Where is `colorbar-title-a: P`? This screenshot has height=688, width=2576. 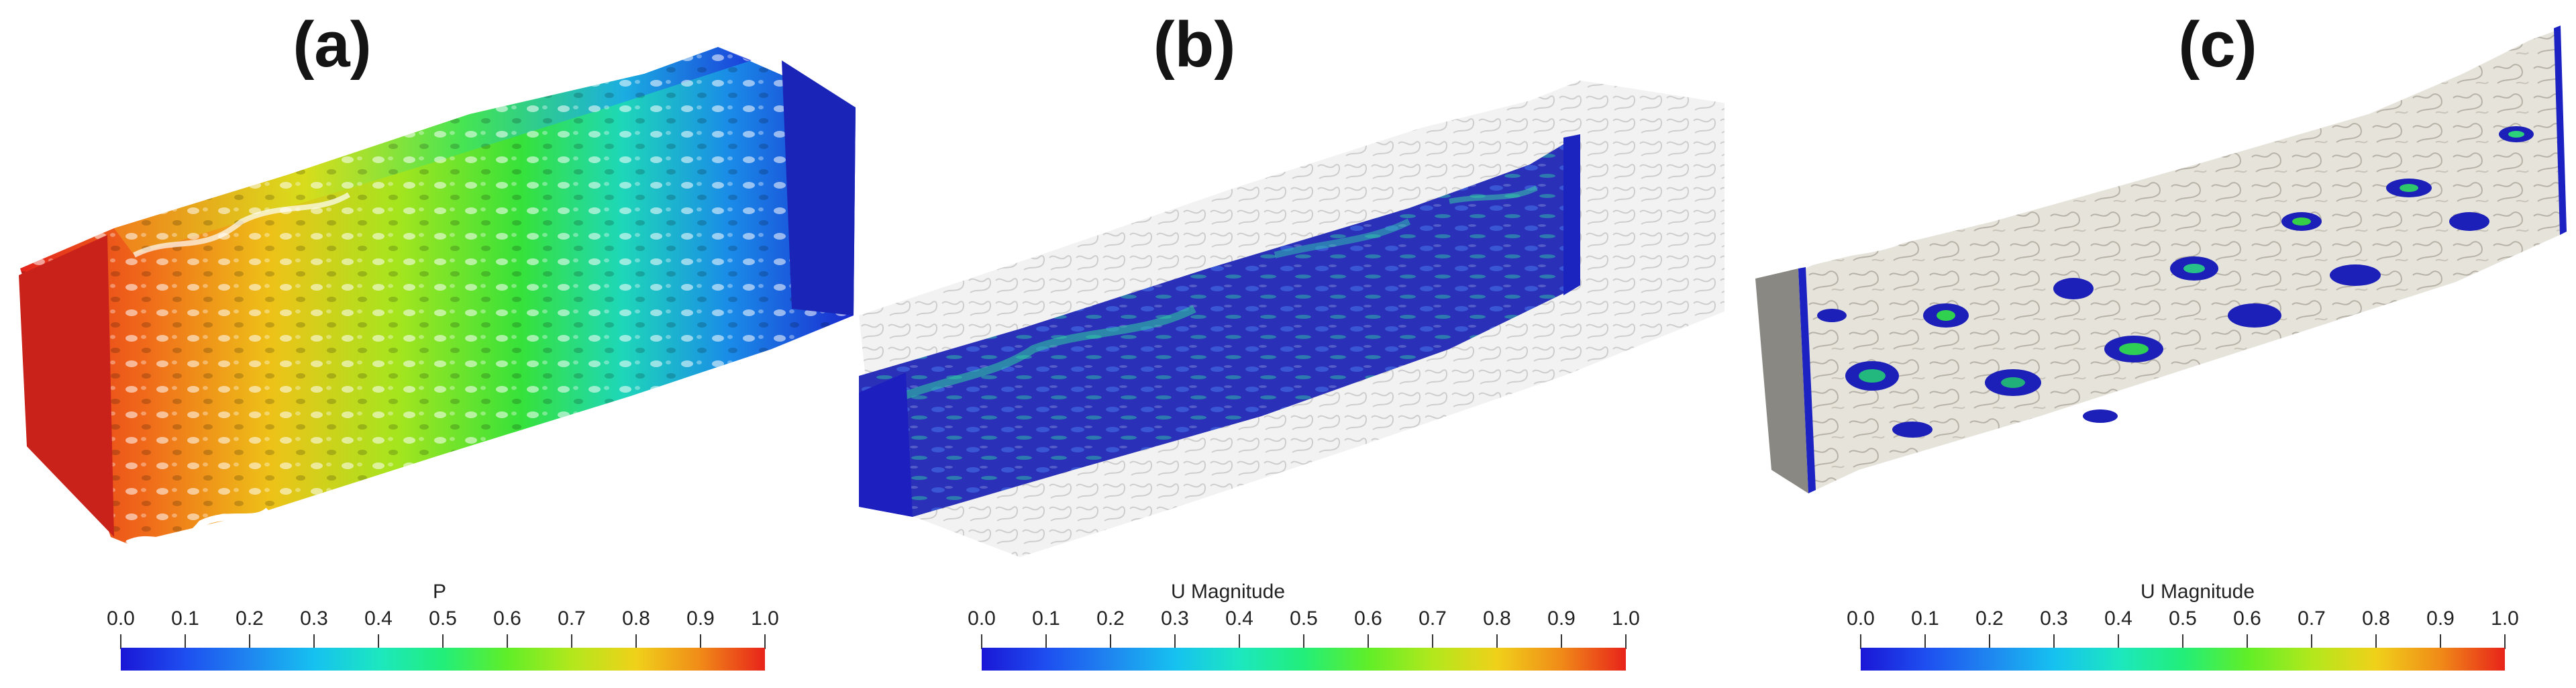 colorbar-title-a: P is located at coordinates (439, 592).